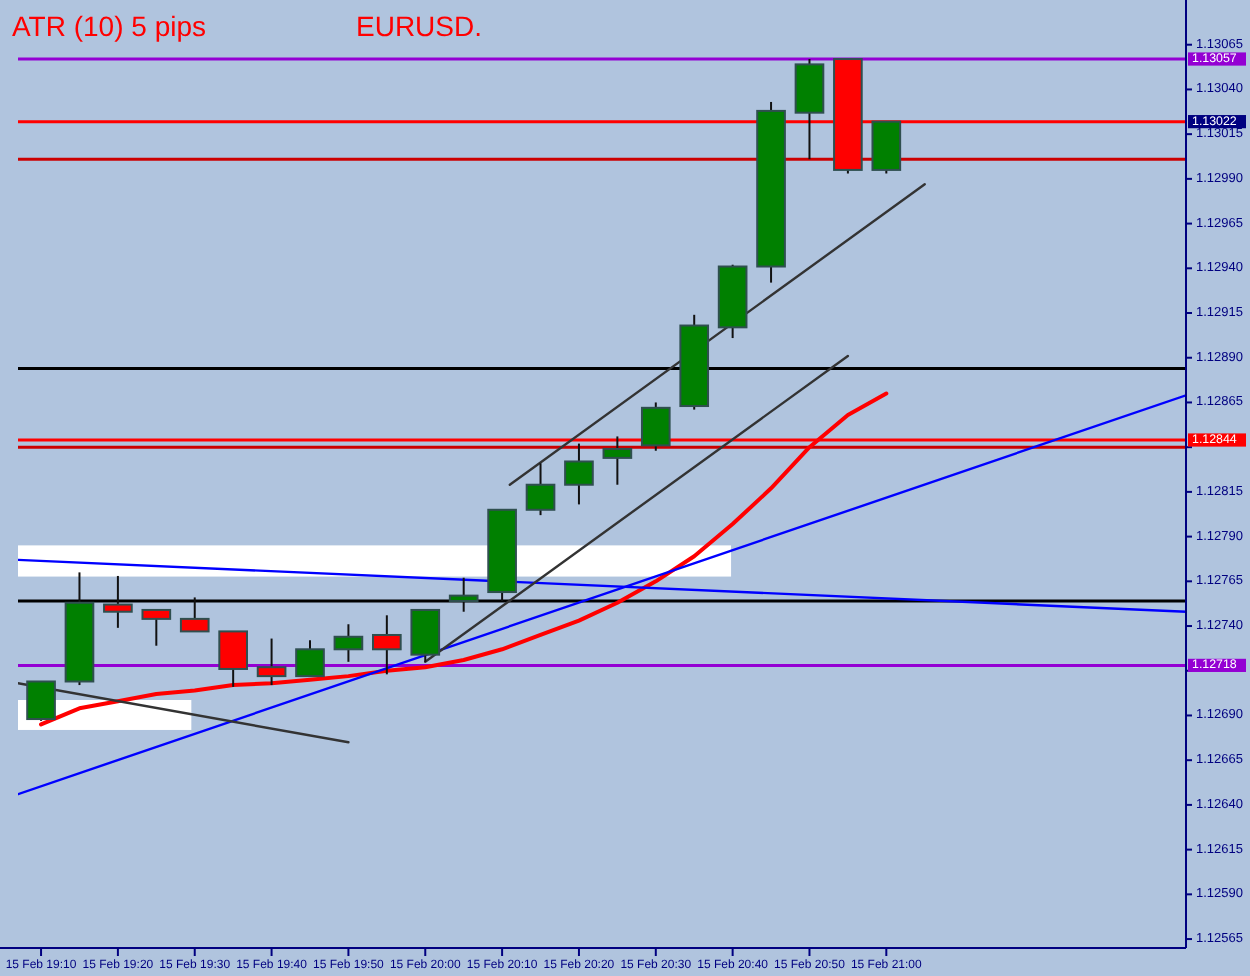 This screenshot has height=976, width=1250. I want to click on annotation: ATR (10) 5 pips, so click(109, 26).